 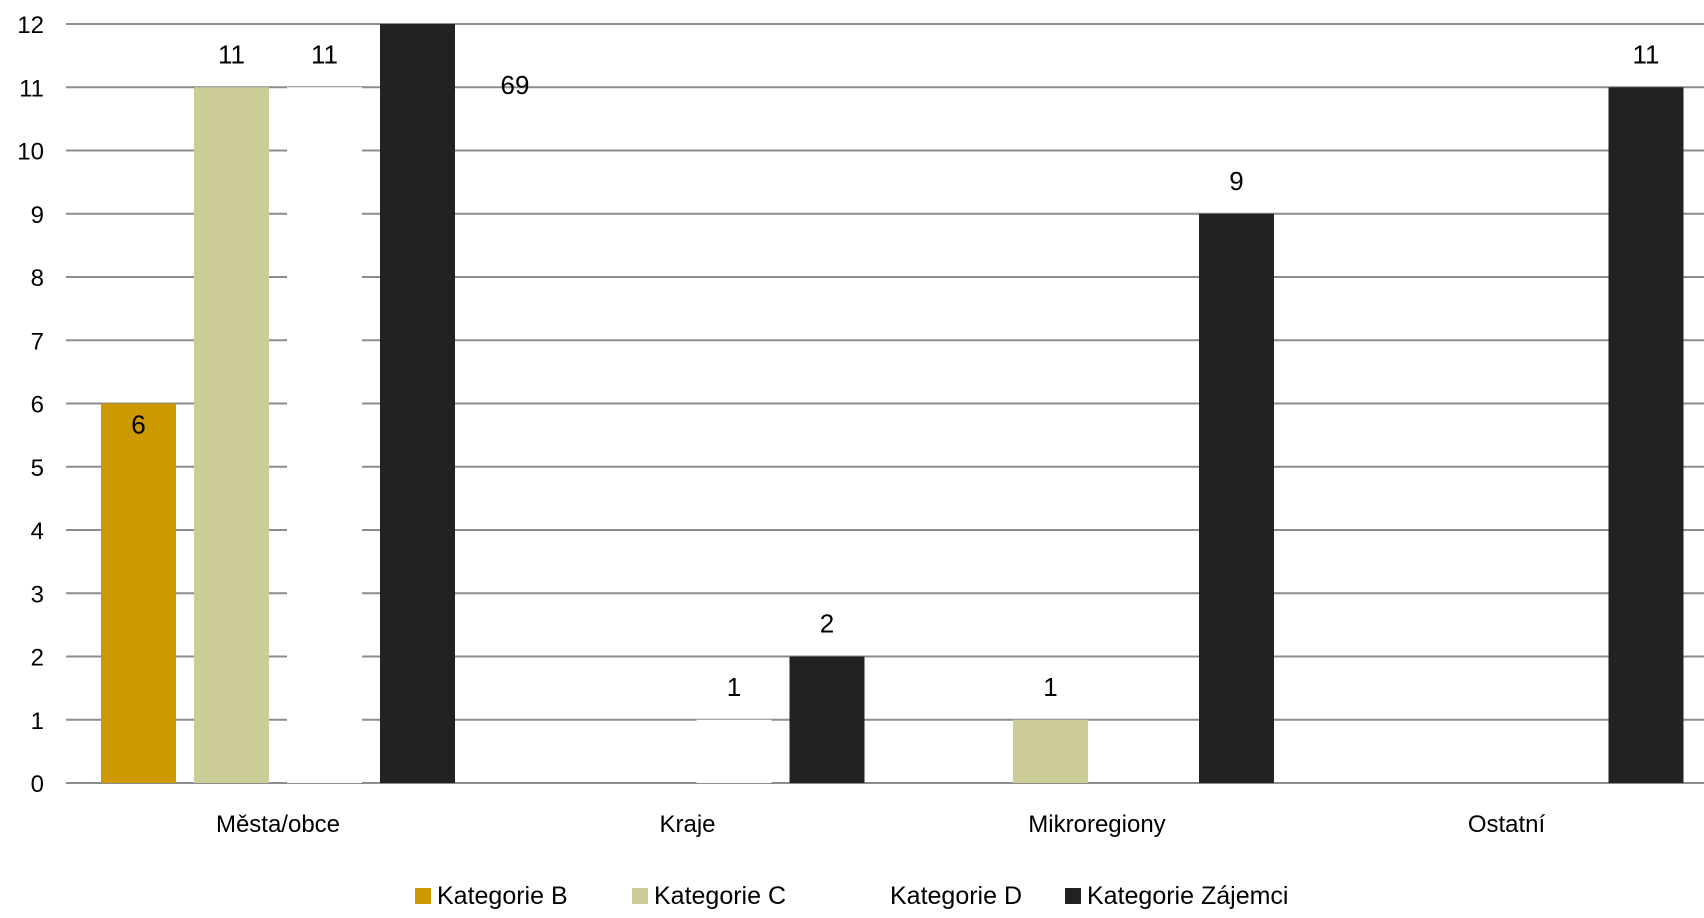 I want to click on y-tick-label: 0, so click(x=37, y=784).